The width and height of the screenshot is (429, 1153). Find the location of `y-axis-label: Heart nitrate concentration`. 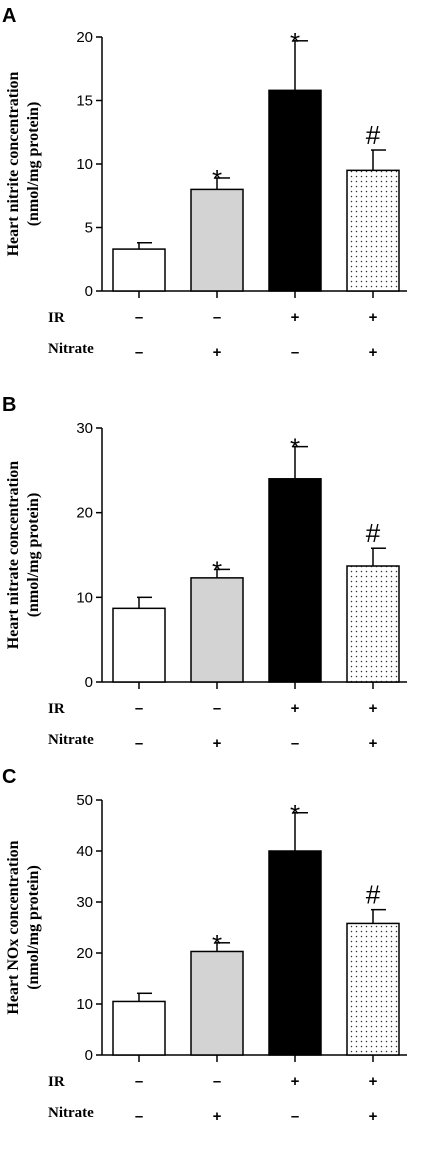

y-axis-label: Heart nitrate concentration is located at coordinates (13, 555).